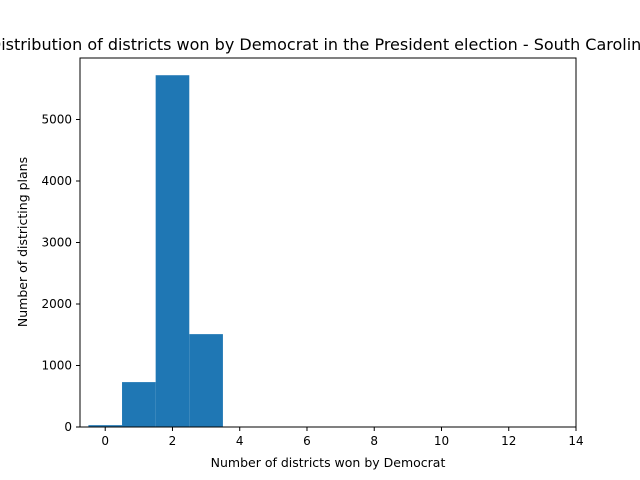 This screenshot has height=480, width=640. Describe the element at coordinates (342, 437) in the screenshot. I see `x-axis-ticks: 0 2 4 6 8 10 12 14` at that location.